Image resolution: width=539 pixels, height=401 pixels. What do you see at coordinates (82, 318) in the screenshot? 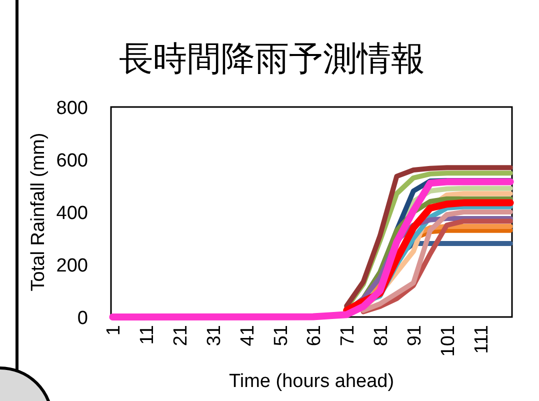
I see `y-tick-label: 0` at bounding box center [82, 318].